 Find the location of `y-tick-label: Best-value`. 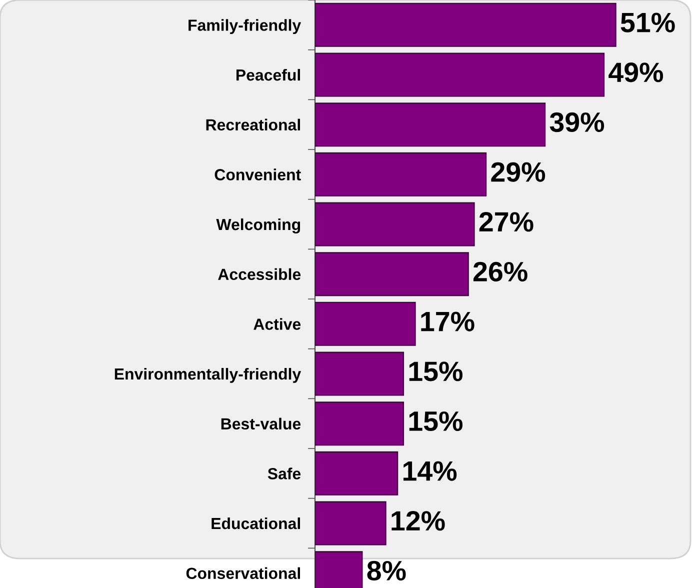

y-tick-label: Best-value is located at coordinates (261, 424).